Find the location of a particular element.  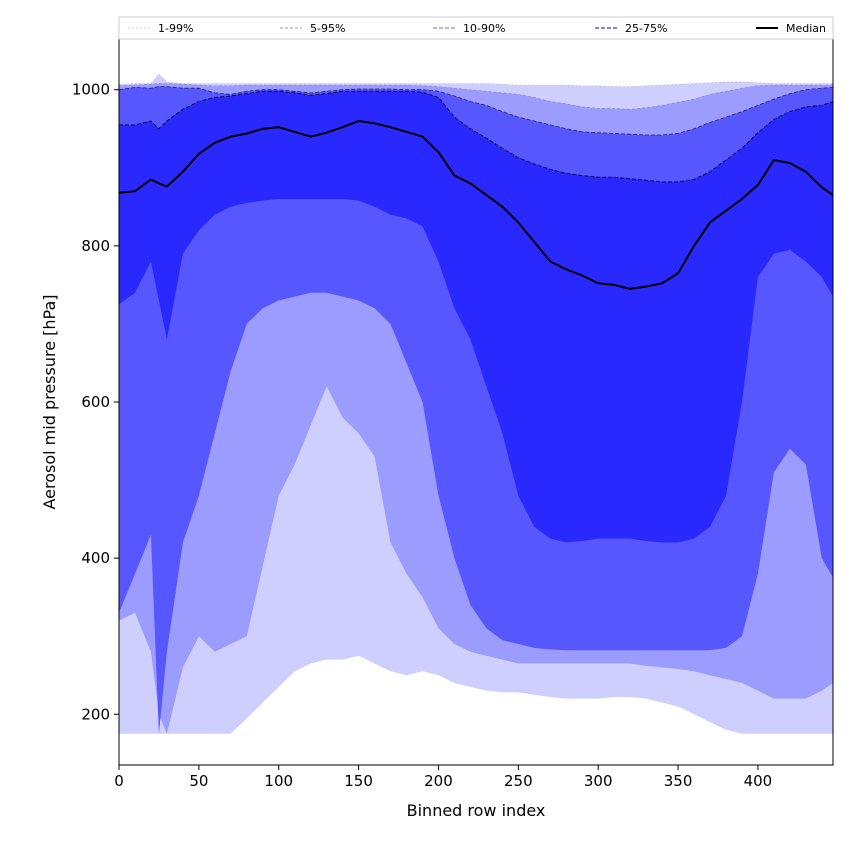

band-upper-edge-10-90% is located at coordinates (476, 111).